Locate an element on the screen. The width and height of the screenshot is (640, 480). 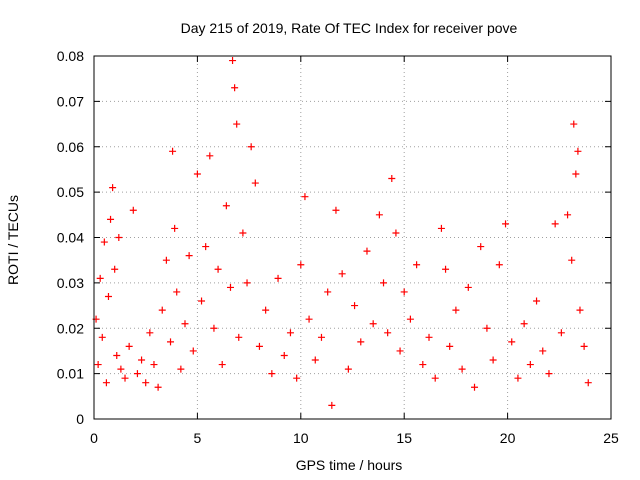
y-tick-label: 0.01 is located at coordinates (70, 374).